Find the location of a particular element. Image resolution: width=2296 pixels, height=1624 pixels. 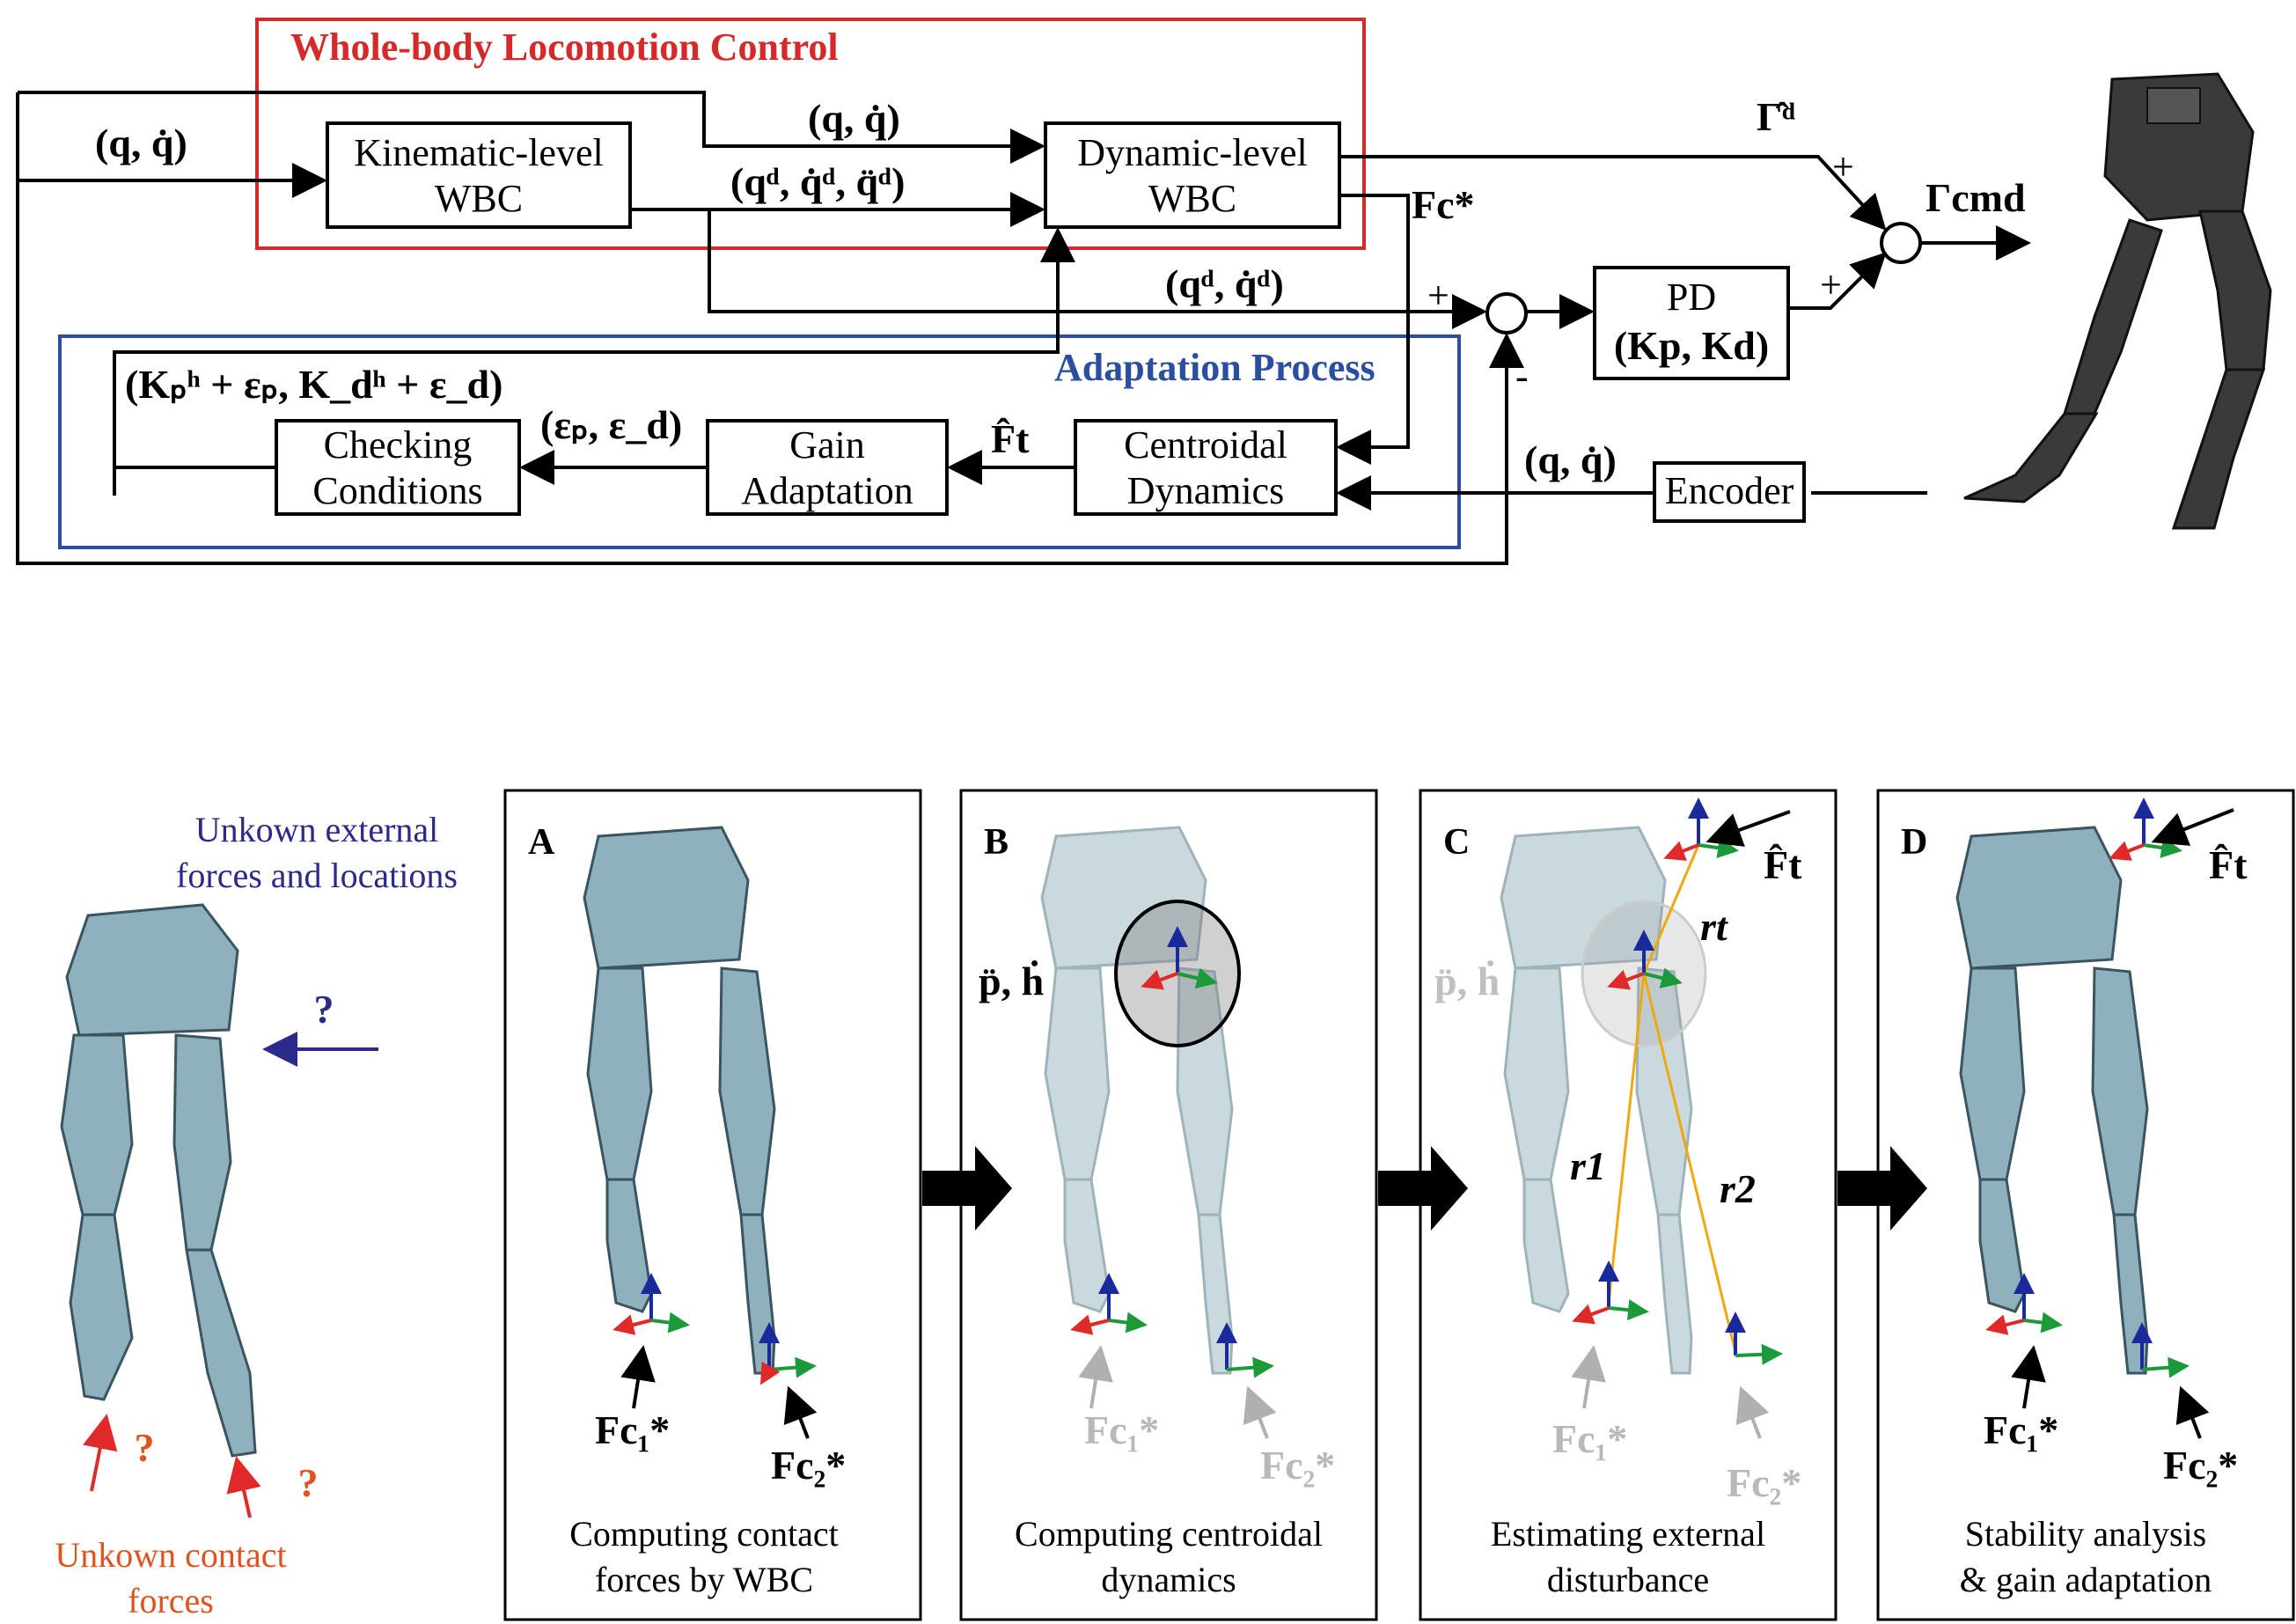

panel-c-fc1: Fc₁* is located at coordinates (1590, 1438).